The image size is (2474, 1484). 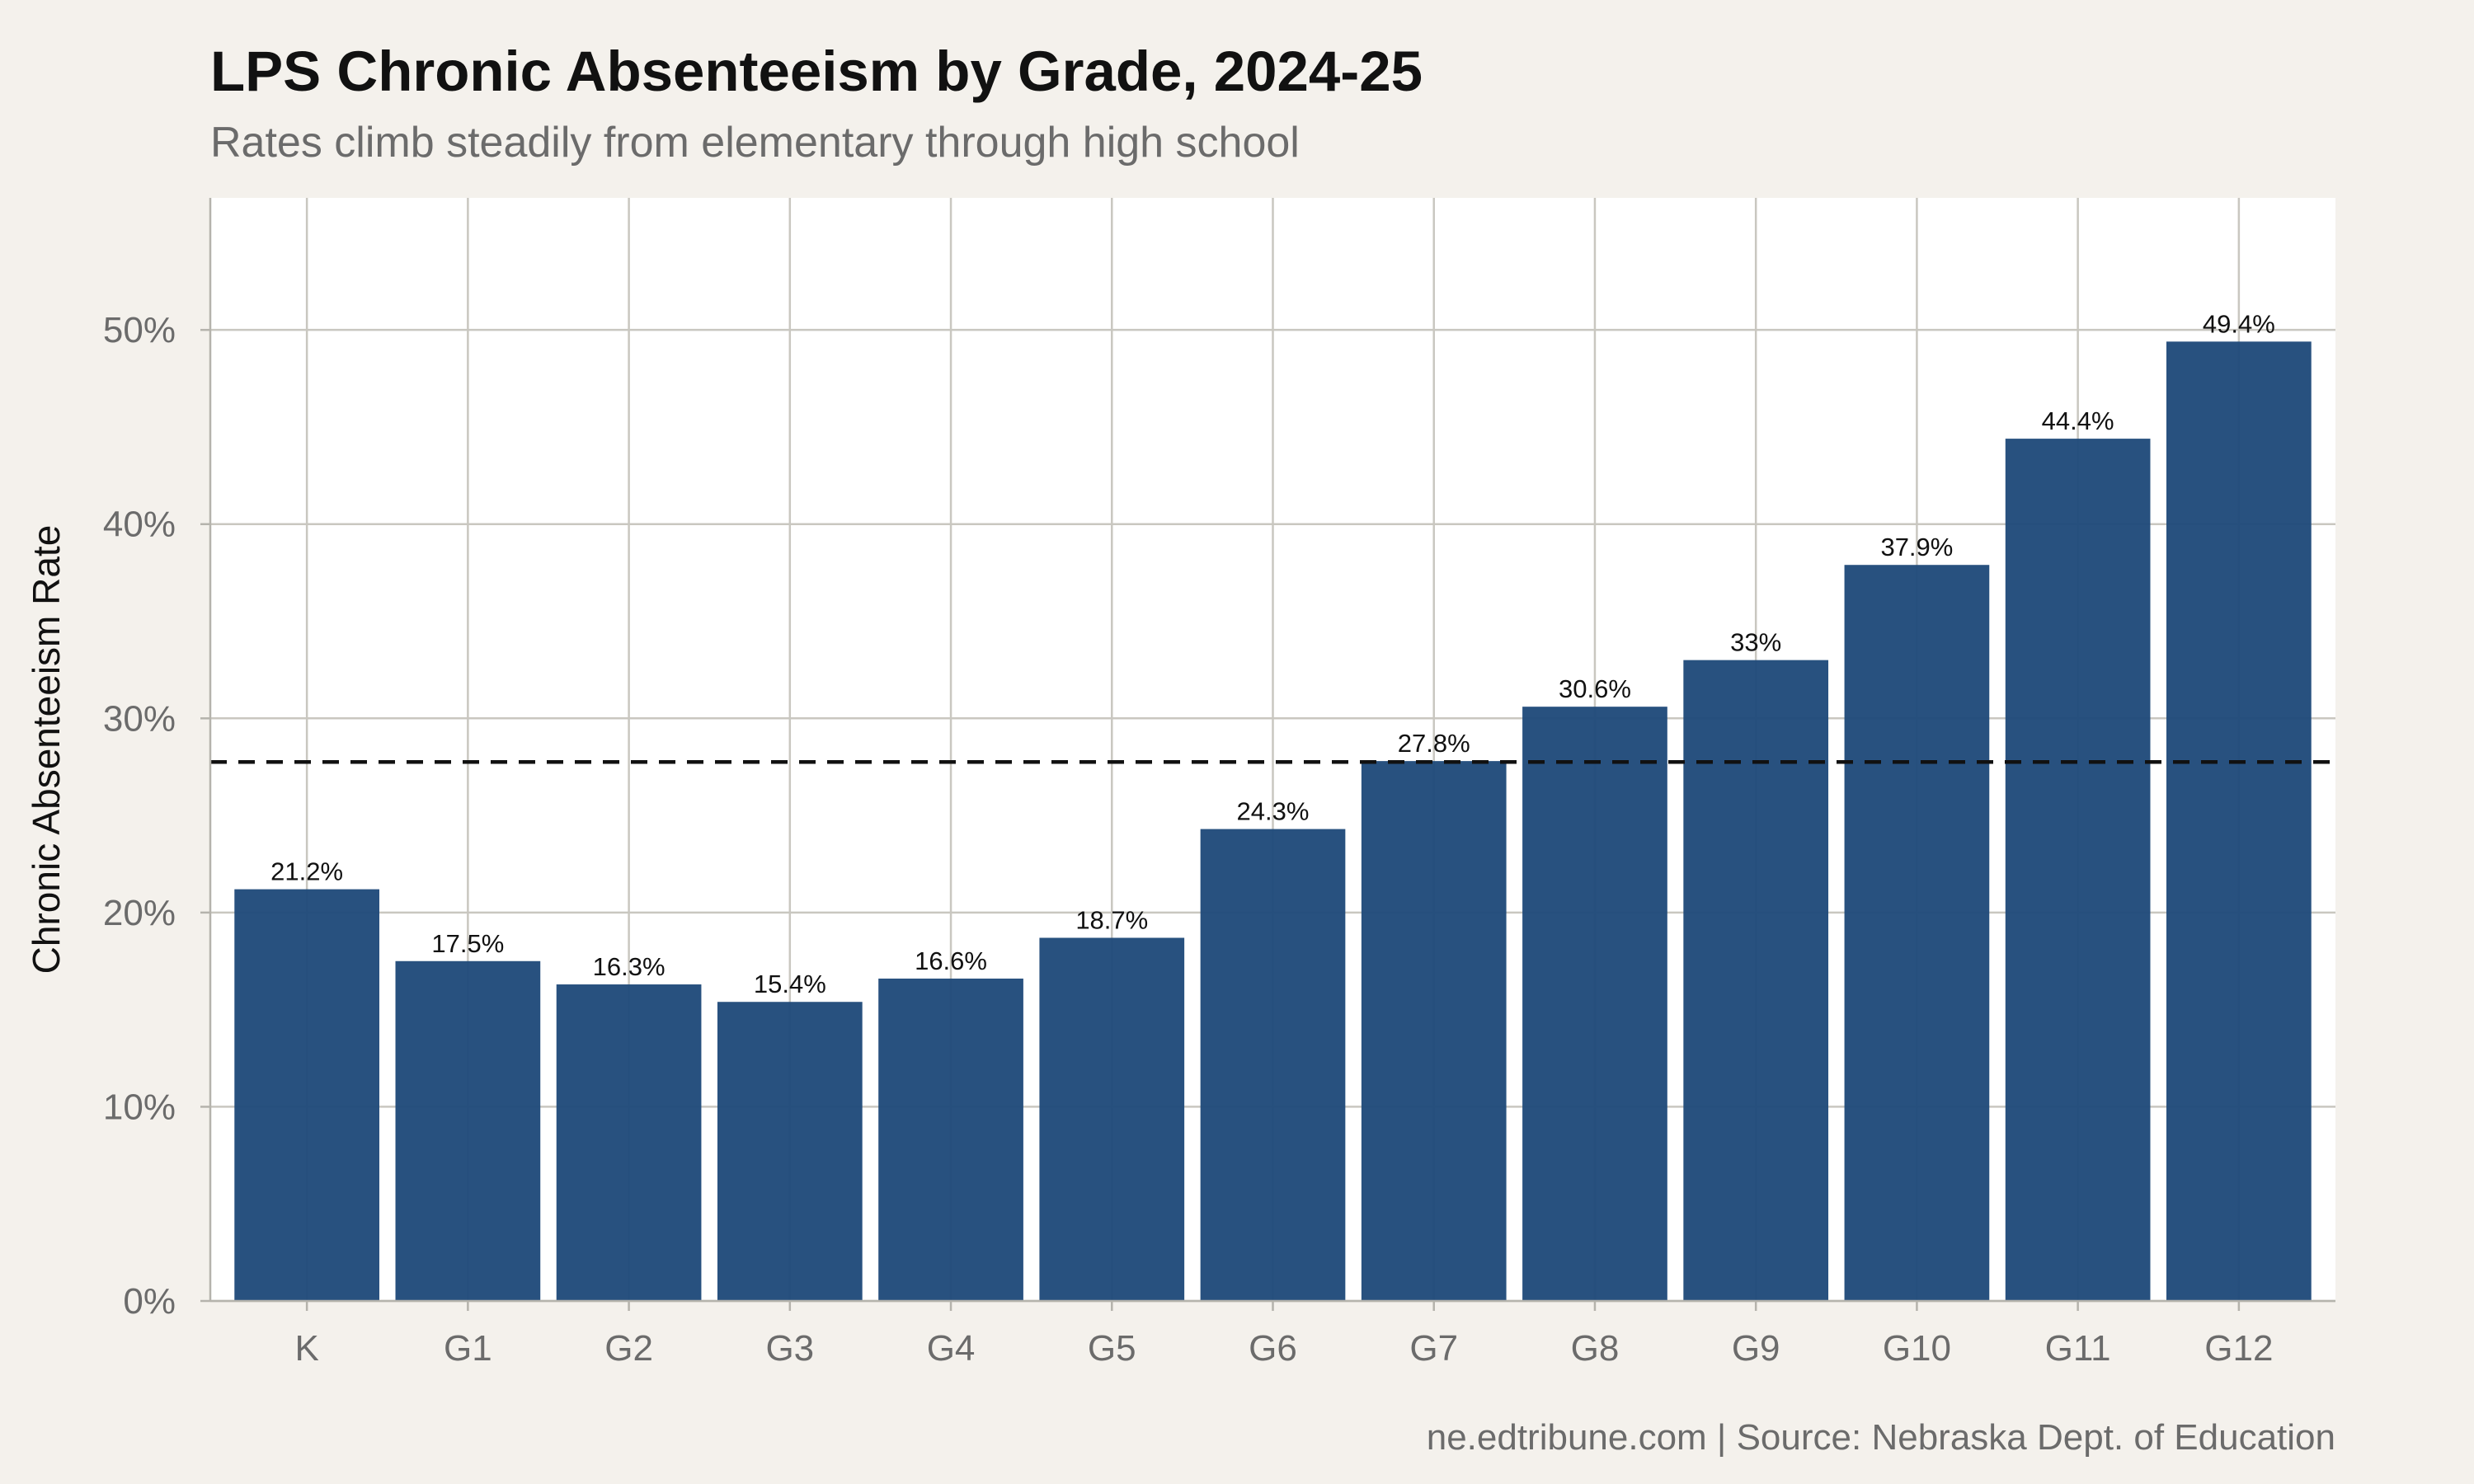 I want to click on x-tick-label: G1, so click(x=468, y=1348).